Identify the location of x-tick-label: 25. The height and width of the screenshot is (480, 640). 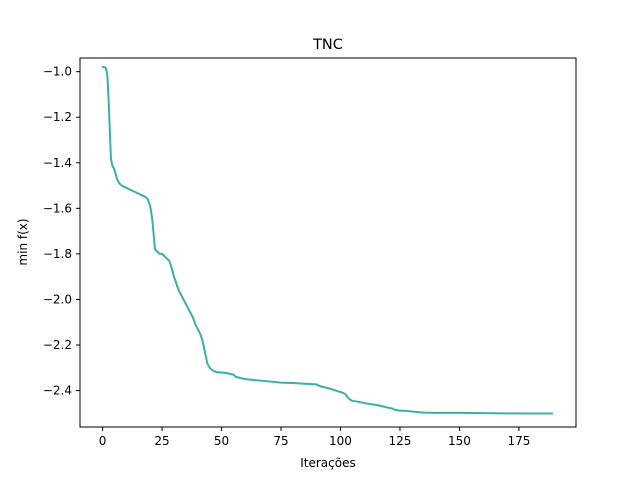
(161, 441).